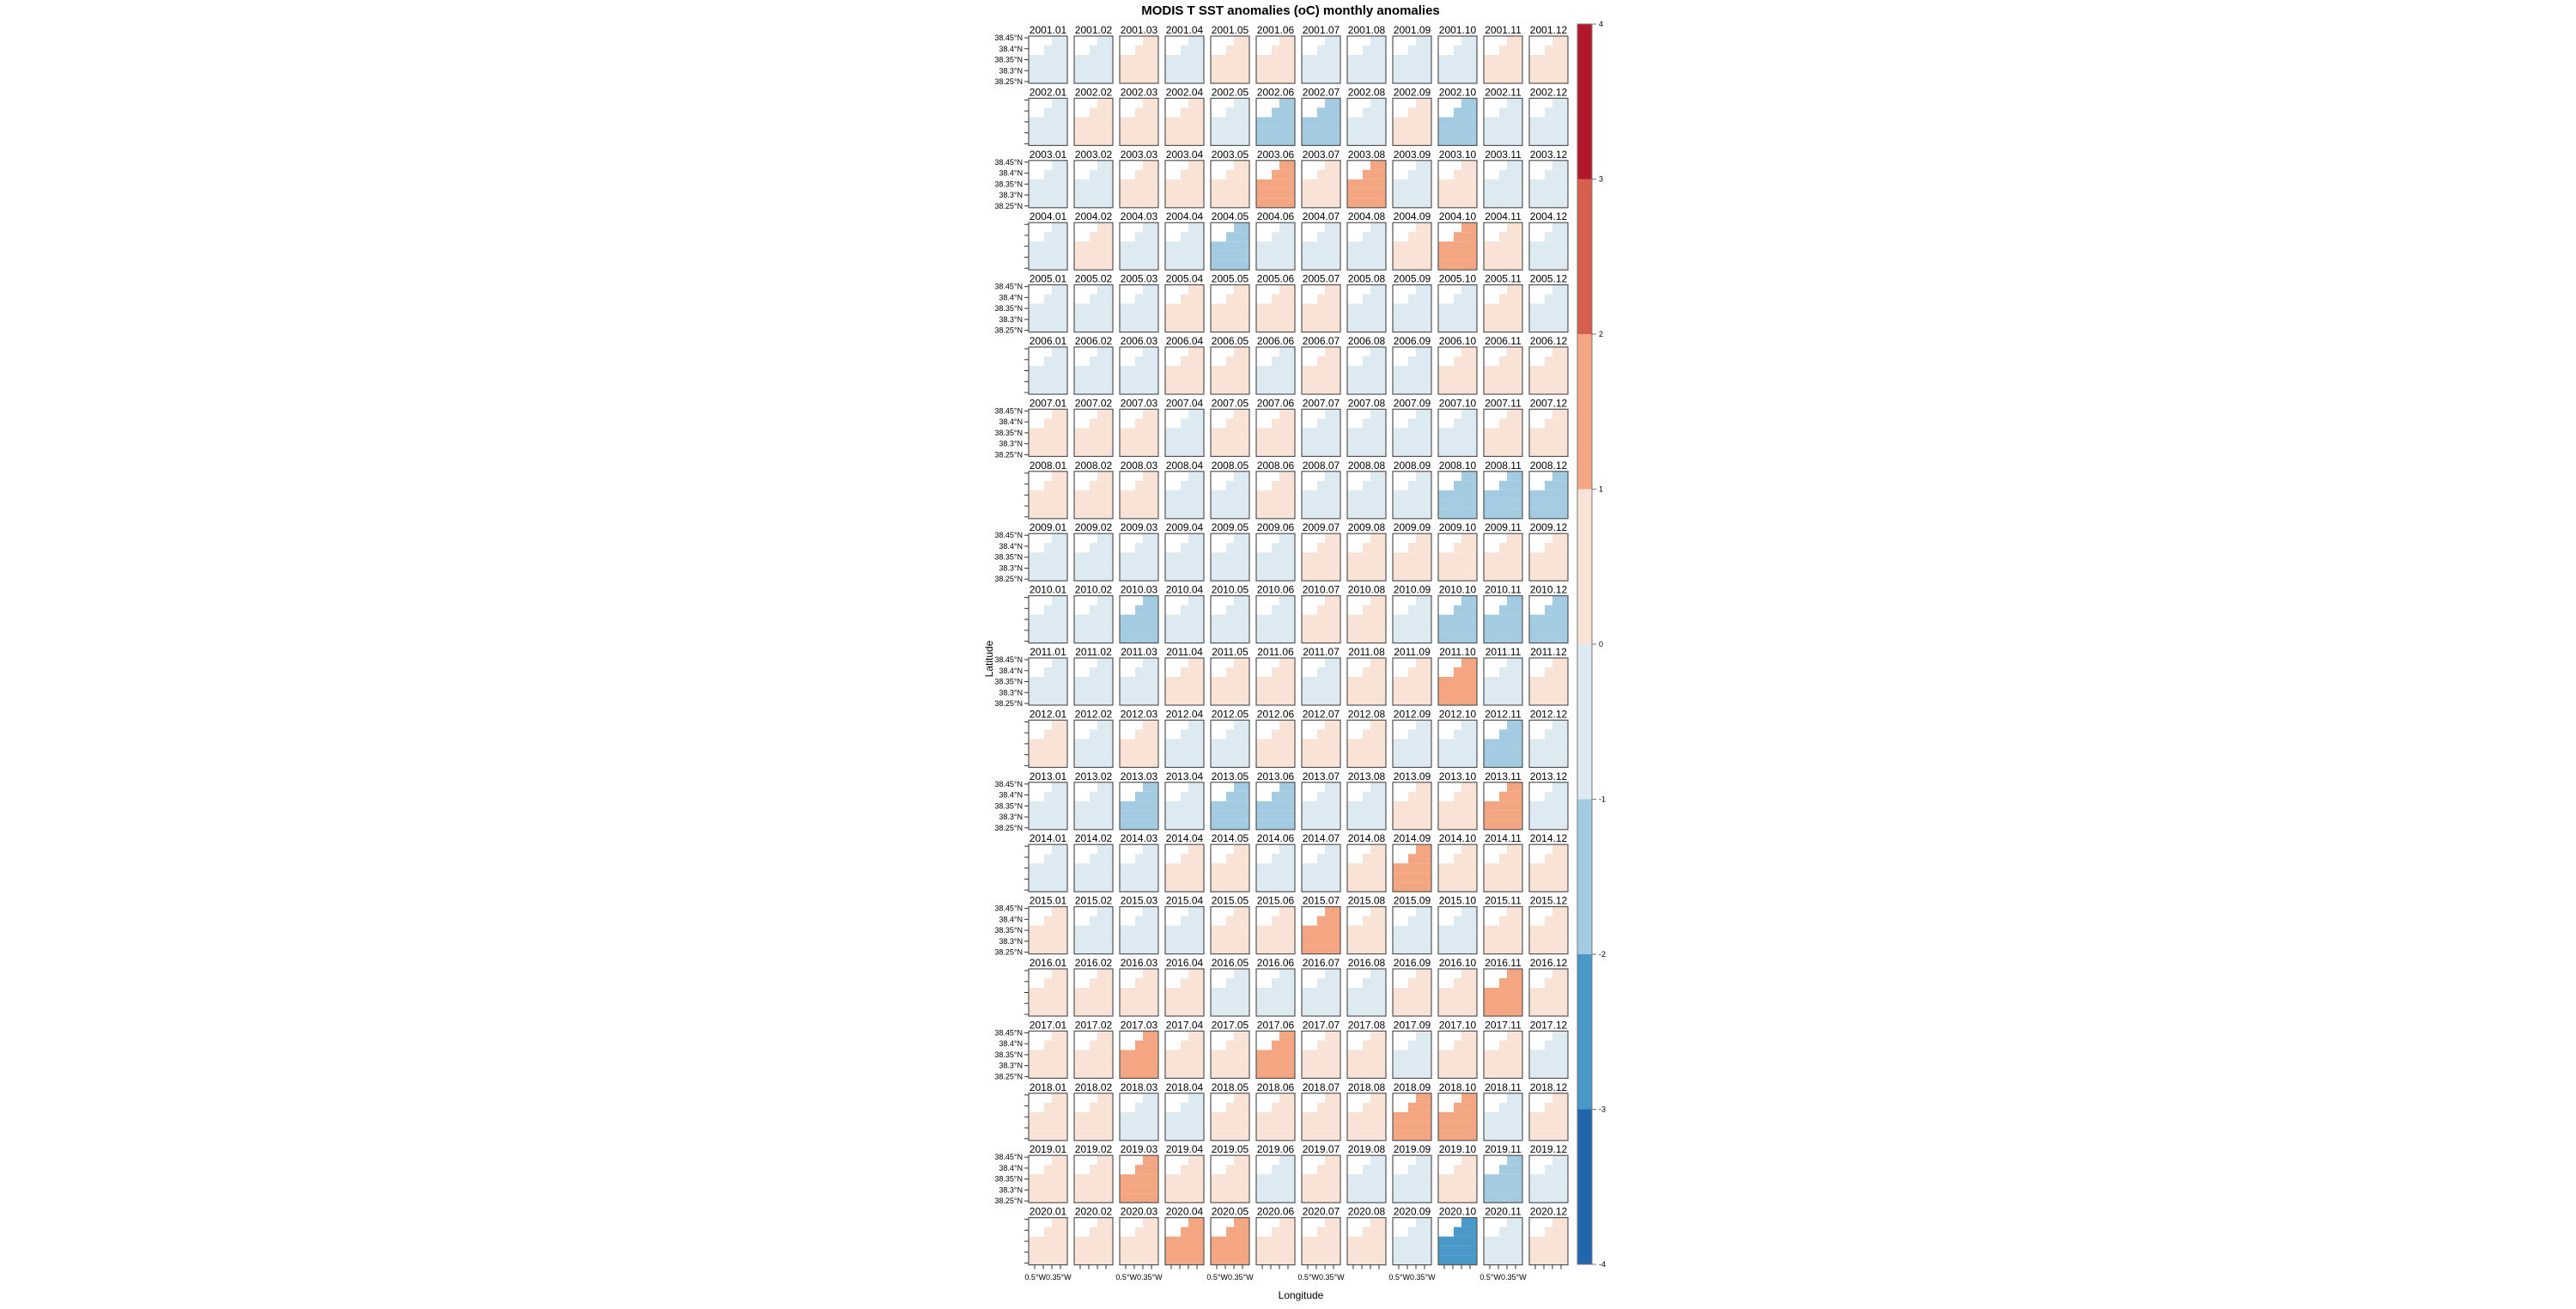  What do you see at coordinates (1009, 162) in the screenshot?
I see `lat-tick-label: 38.45°N` at bounding box center [1009, 162].